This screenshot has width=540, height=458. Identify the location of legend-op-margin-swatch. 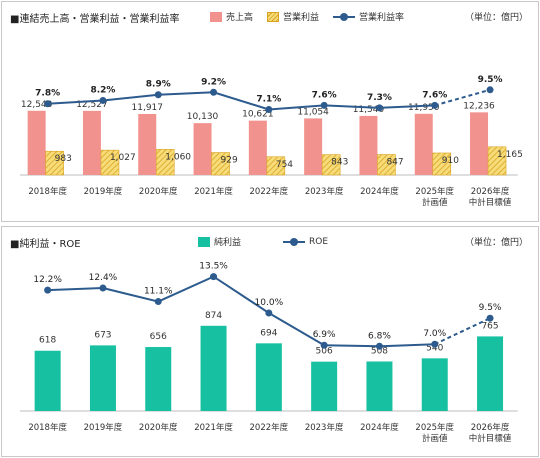
(344, 17).